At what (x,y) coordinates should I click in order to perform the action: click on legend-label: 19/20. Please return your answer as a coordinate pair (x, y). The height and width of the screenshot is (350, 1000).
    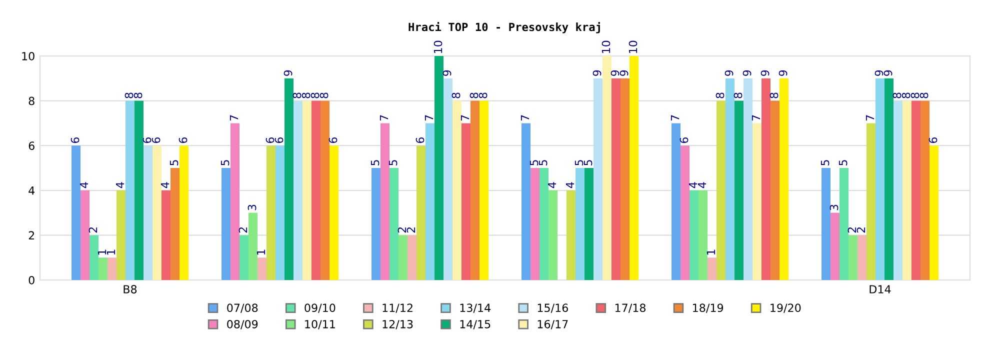
    Looking at the image, I should click on (785, 308).